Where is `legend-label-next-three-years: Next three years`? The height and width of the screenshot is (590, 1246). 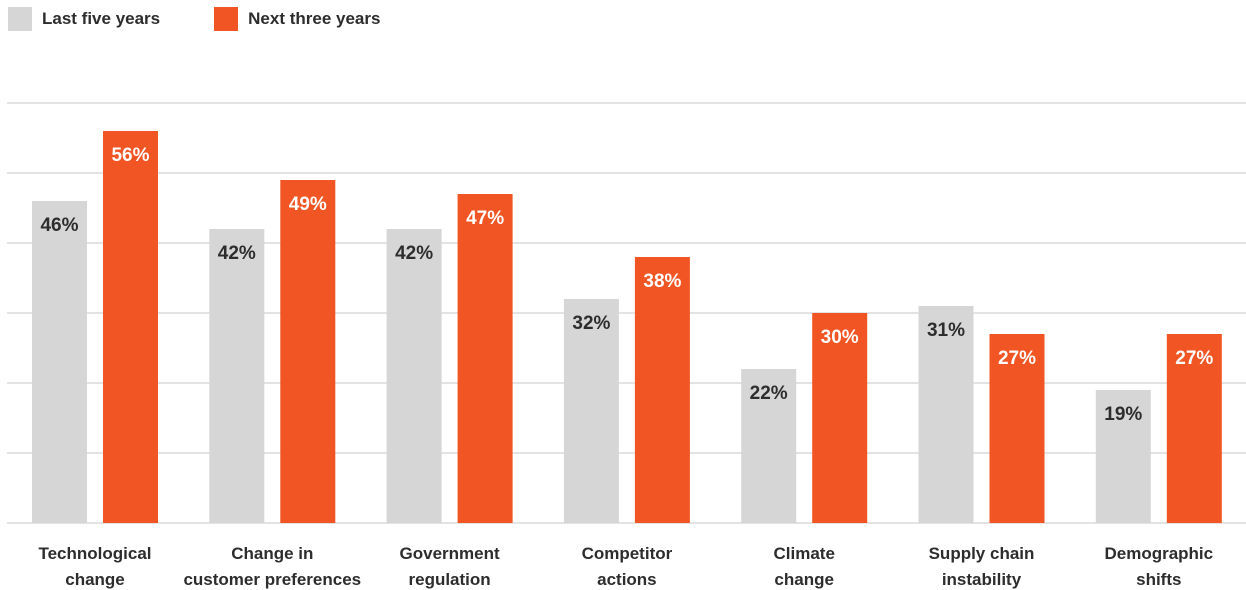
legend-label-next-three-years: Next three years is located at coordinates (314, 18).